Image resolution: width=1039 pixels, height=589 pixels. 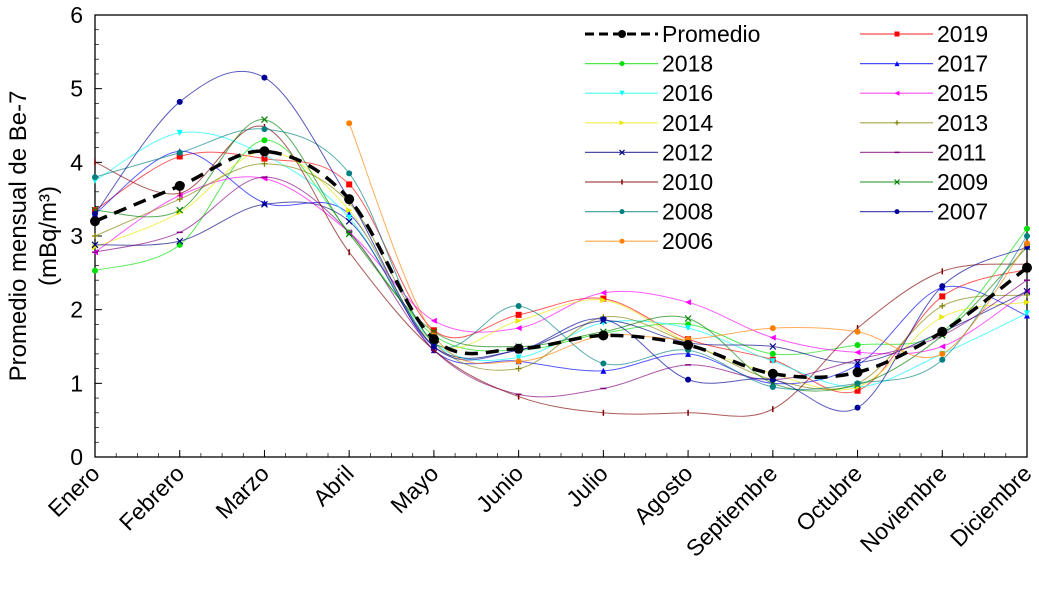 What do you see at coordinates (649, 123) in the screenshot?
I see `legend-item-2014: 2014` at bounding box center [649, 123].